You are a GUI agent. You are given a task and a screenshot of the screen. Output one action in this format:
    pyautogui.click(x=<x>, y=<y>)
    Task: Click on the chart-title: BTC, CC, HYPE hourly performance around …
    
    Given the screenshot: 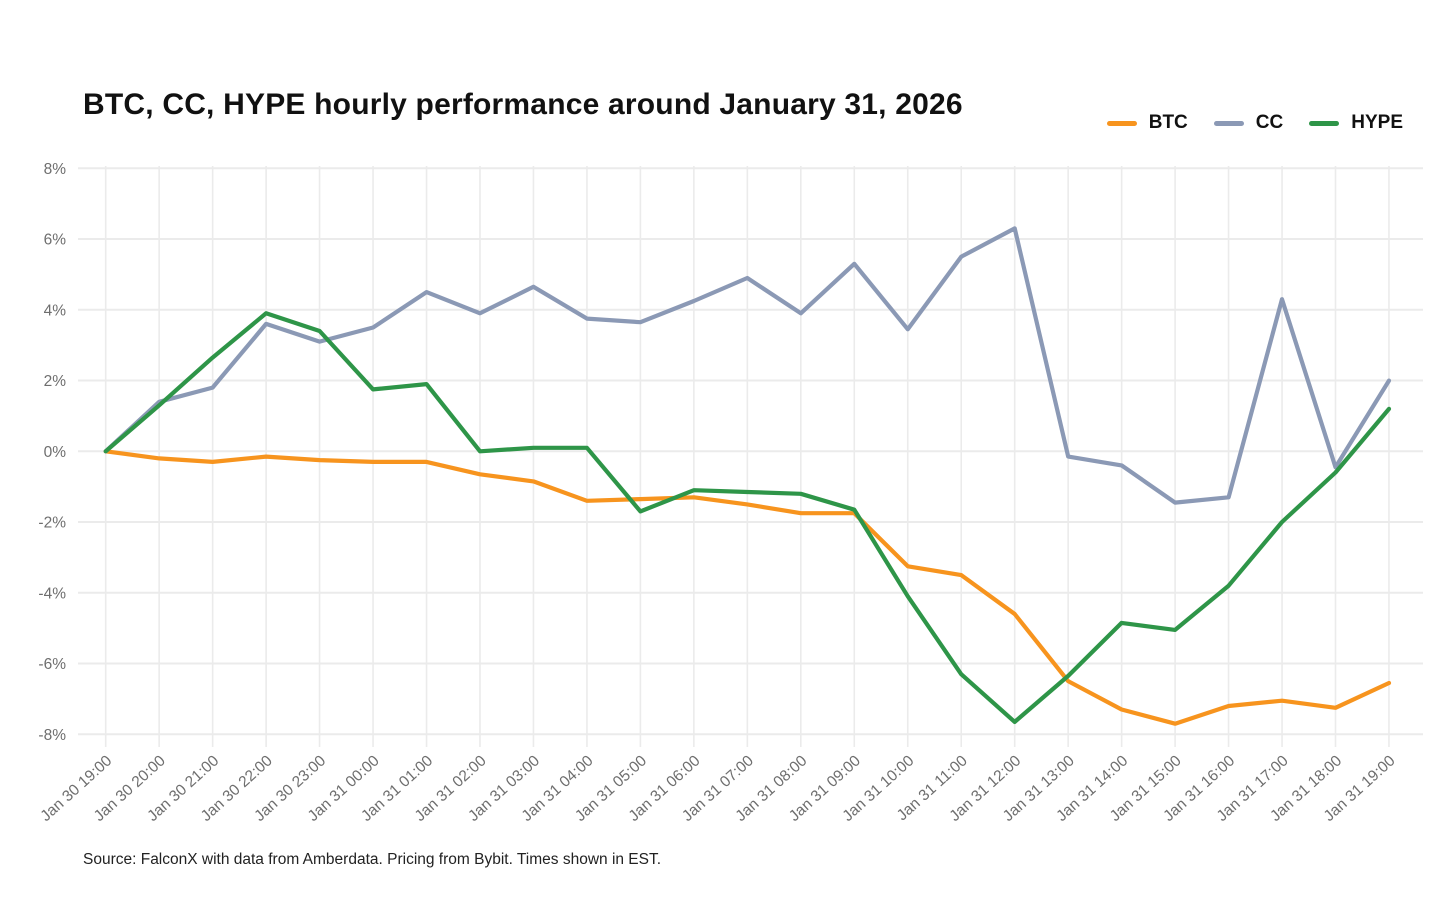 What is the action you would take?
    pyautogui.click(x=523, y=104)
    